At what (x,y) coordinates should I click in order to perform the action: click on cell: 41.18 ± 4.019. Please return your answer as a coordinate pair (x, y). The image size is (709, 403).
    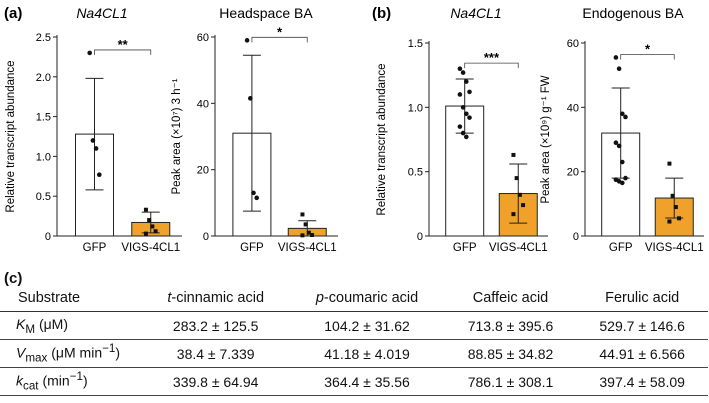
    Looking at the image, I should click on (367, 353).